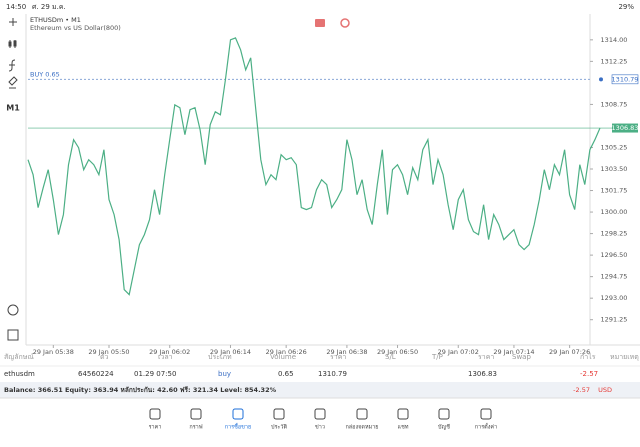  What do you see at coordinates (12, 65) in the screenshot?
I see `function-icon` at bounding box center [12, 65].